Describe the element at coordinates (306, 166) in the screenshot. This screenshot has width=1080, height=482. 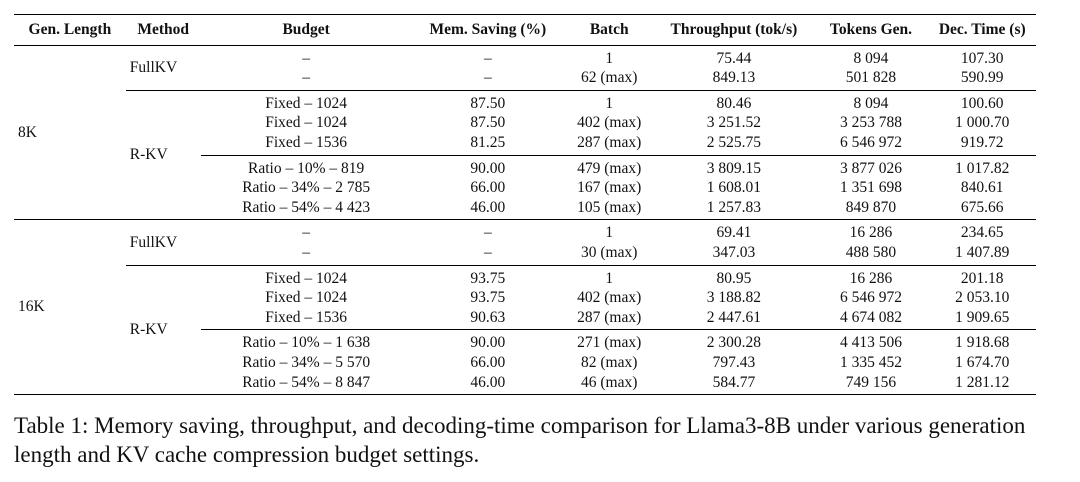
I see `budget-cell: Ratio – 10% – 819` at that location.